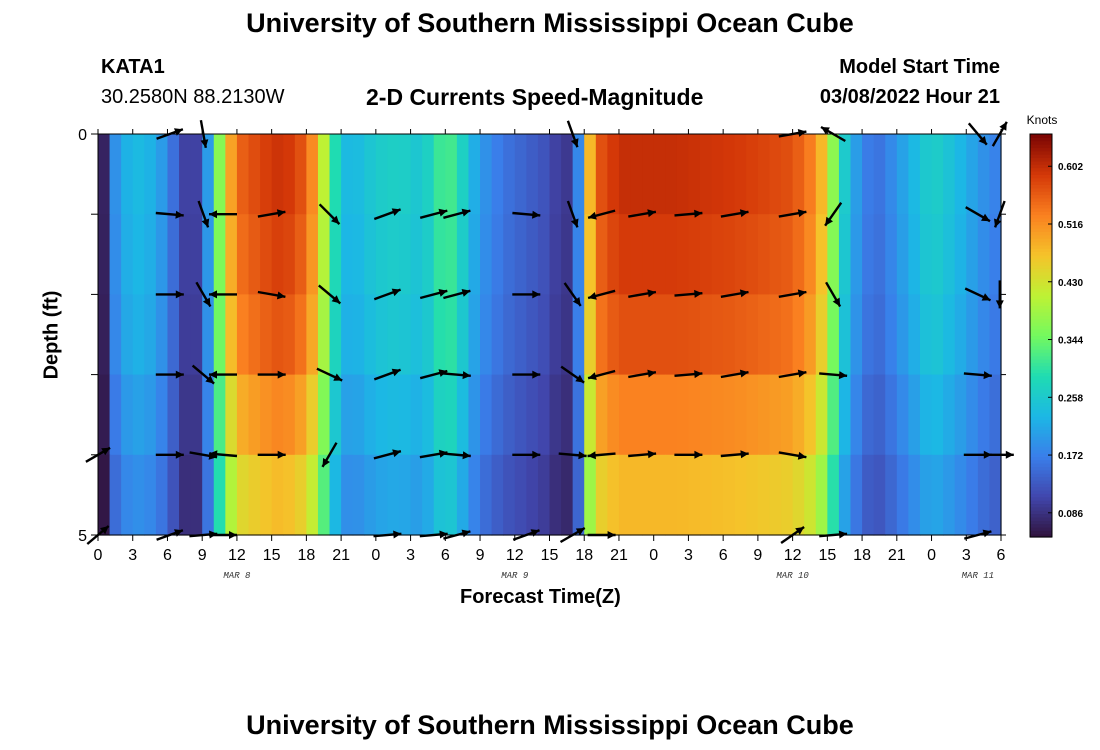 This screenshot has width=1100, height=750. Describe the element at coordinates (341, 555) in the screenshot. I see `x-tick-label: 21` at that location.